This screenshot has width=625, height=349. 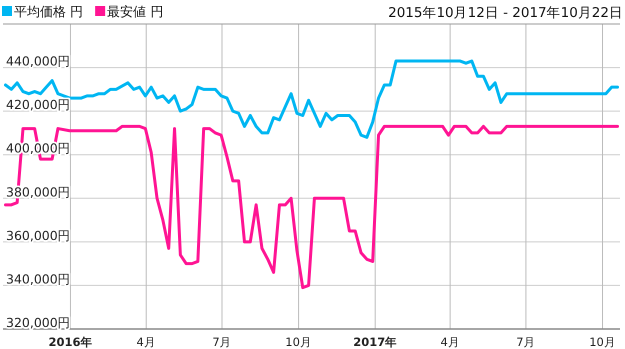 I want to click on y-tick-label: 360,000円, so click(x=38, y=235).